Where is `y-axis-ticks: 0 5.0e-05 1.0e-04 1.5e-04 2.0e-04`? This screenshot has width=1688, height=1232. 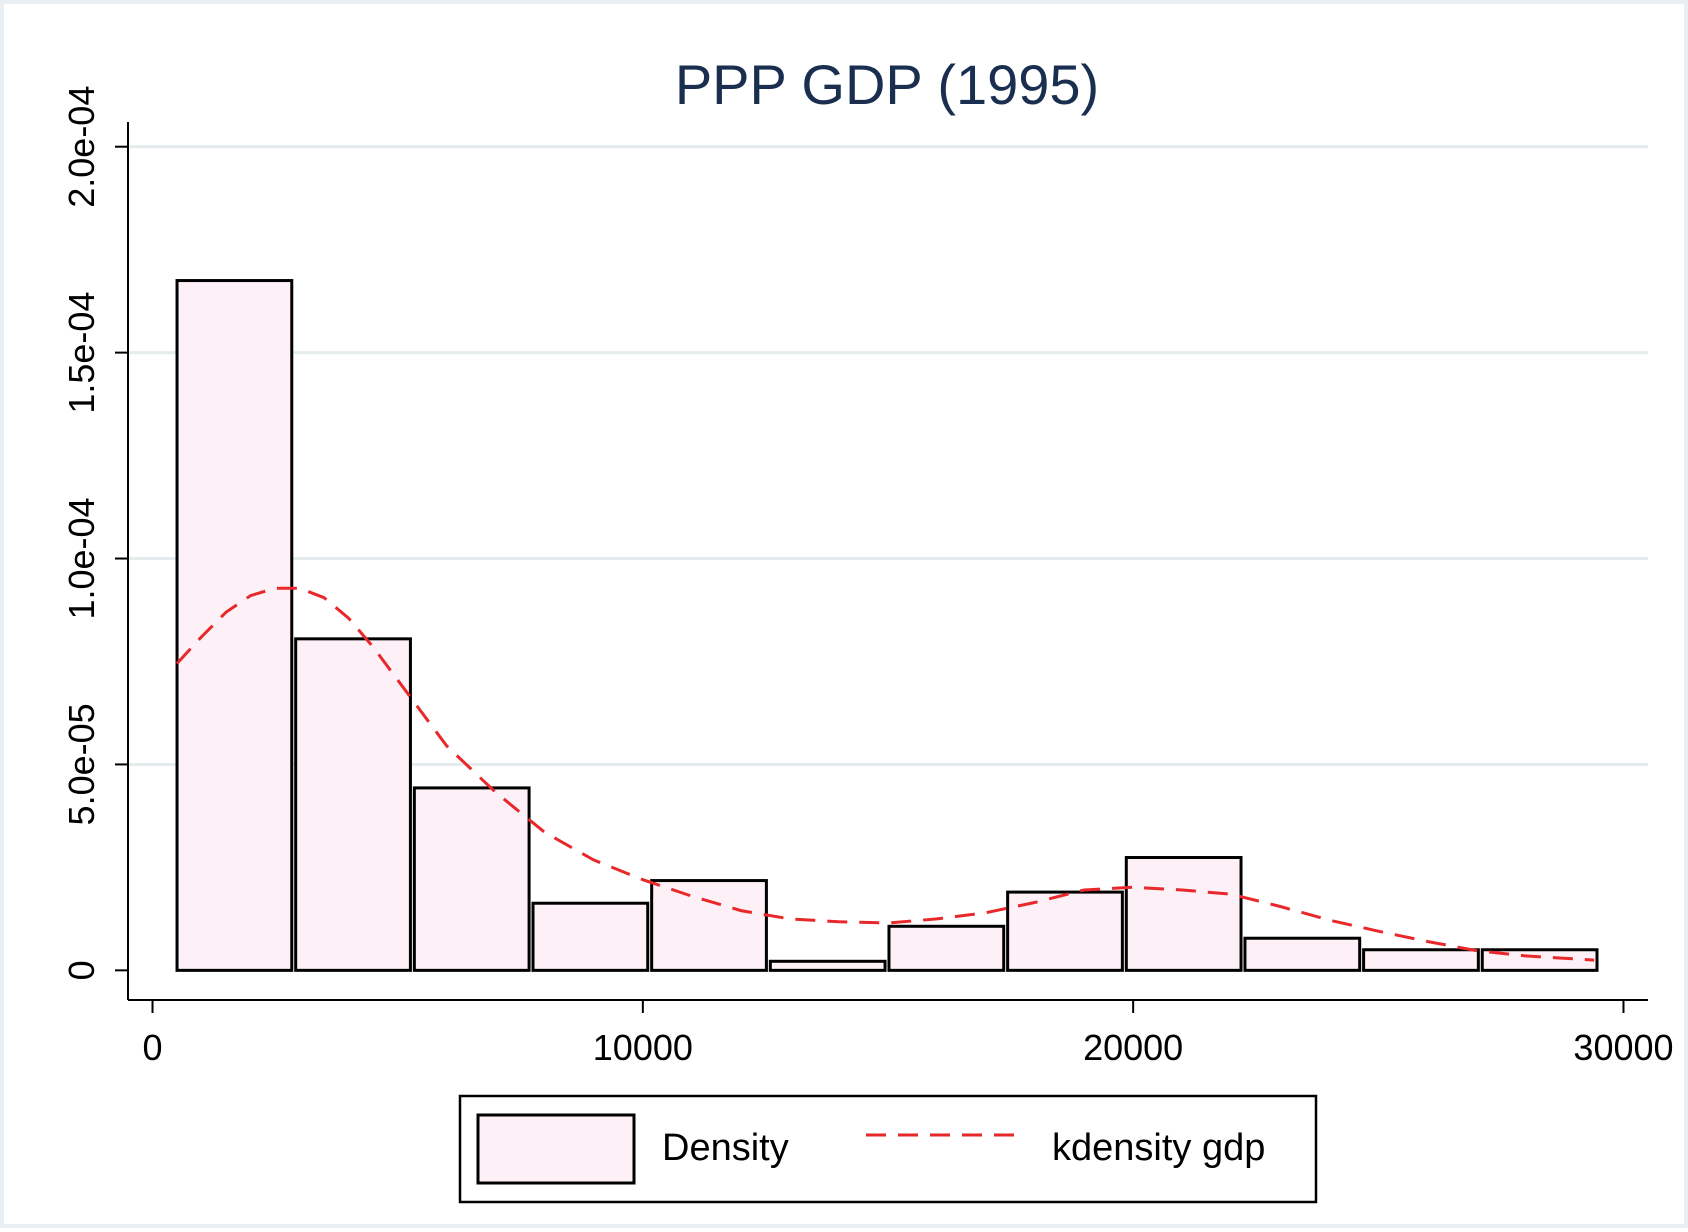
y-axis-ticks: 0 5.0e-05 1.0e-04 1.5e-04 2.0e-04 is located at coordinates (94, 533).